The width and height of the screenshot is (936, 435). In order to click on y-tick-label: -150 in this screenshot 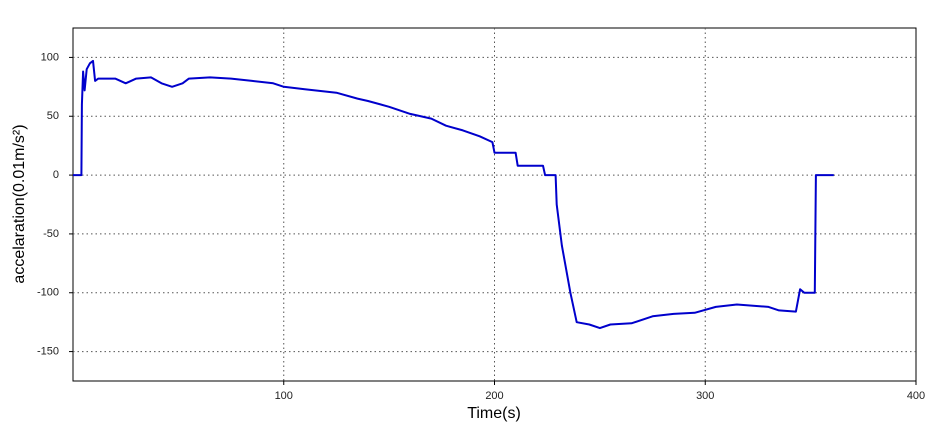, I will do `click(48, 351)`.